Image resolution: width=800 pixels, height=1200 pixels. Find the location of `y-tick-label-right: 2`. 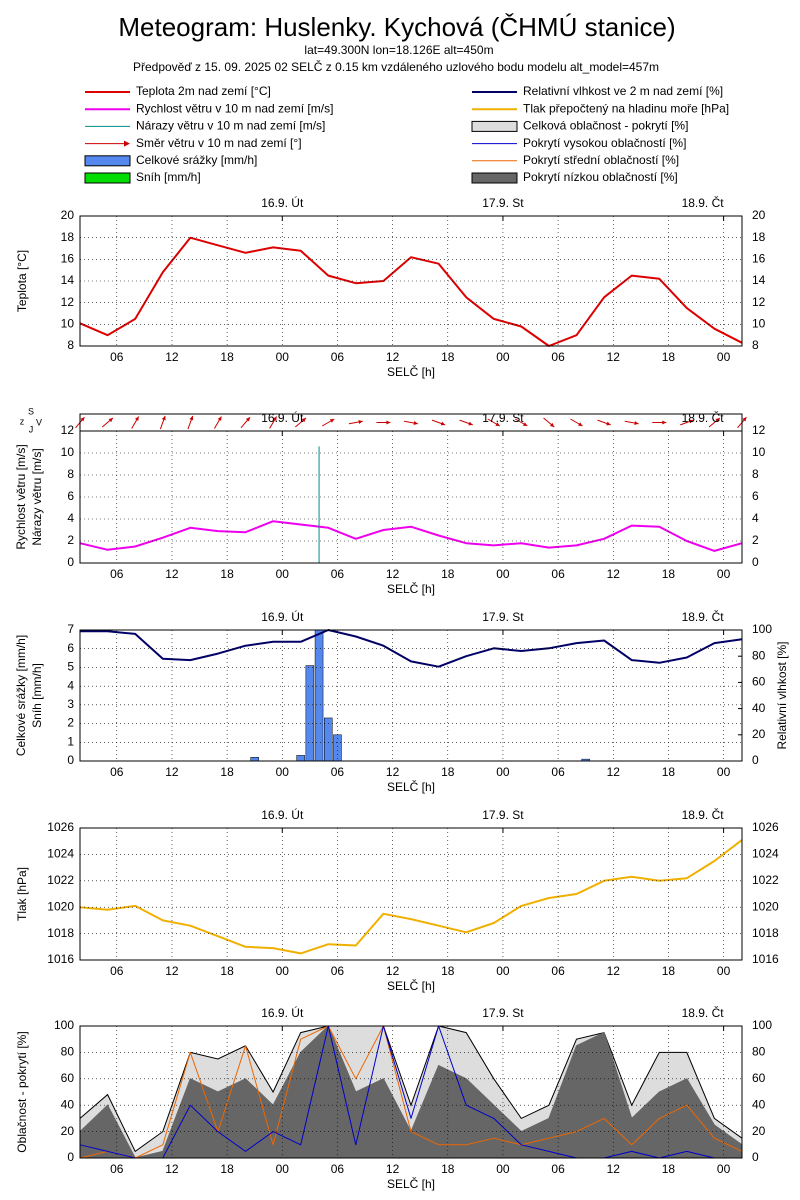

y-tick-label-right: 2 is located at coordinates (755, 540).